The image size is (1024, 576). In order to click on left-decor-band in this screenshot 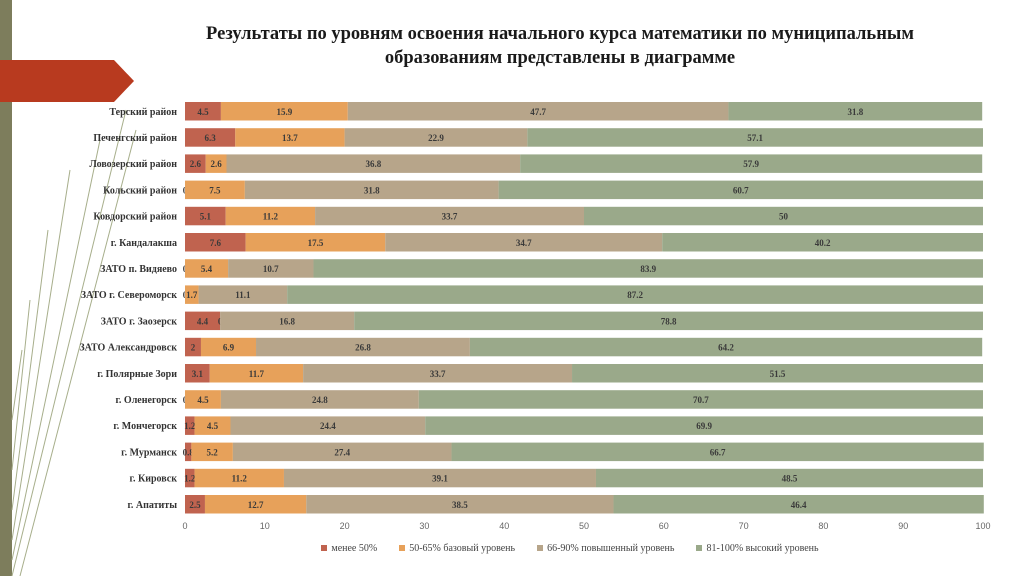, I will do `click(6, 288)`.